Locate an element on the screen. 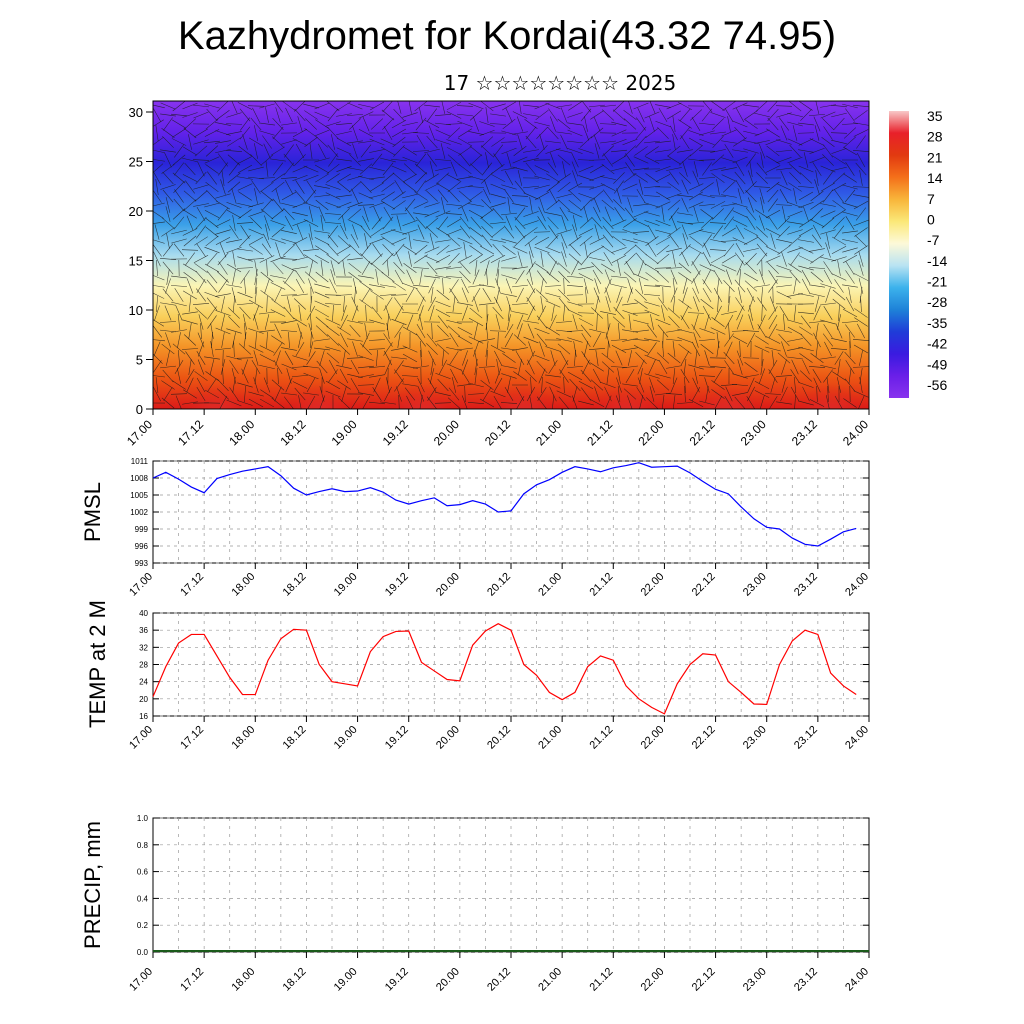 The height and width of the screenshot is (1024, 1024). colorbar-label: -42 is located at coordinates (937, 344).